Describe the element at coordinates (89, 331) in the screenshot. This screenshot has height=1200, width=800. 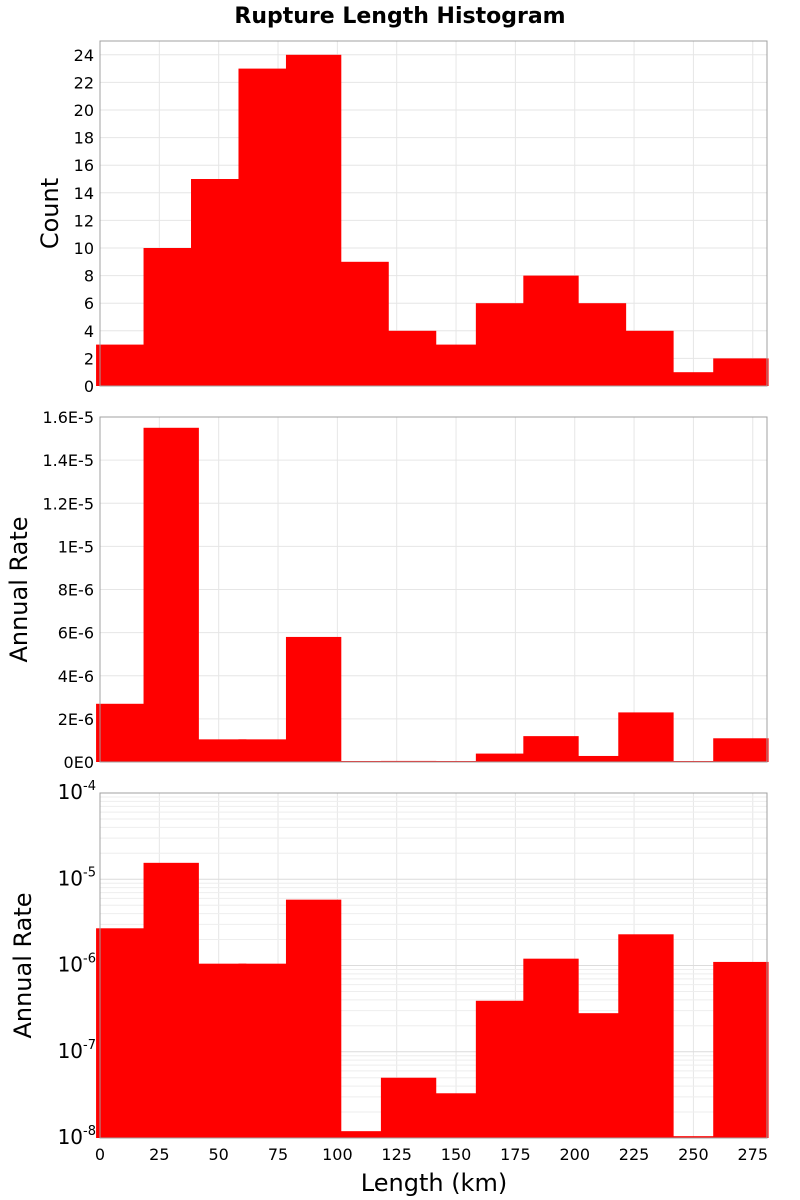
I see `y-tick-label: 4` at that location.